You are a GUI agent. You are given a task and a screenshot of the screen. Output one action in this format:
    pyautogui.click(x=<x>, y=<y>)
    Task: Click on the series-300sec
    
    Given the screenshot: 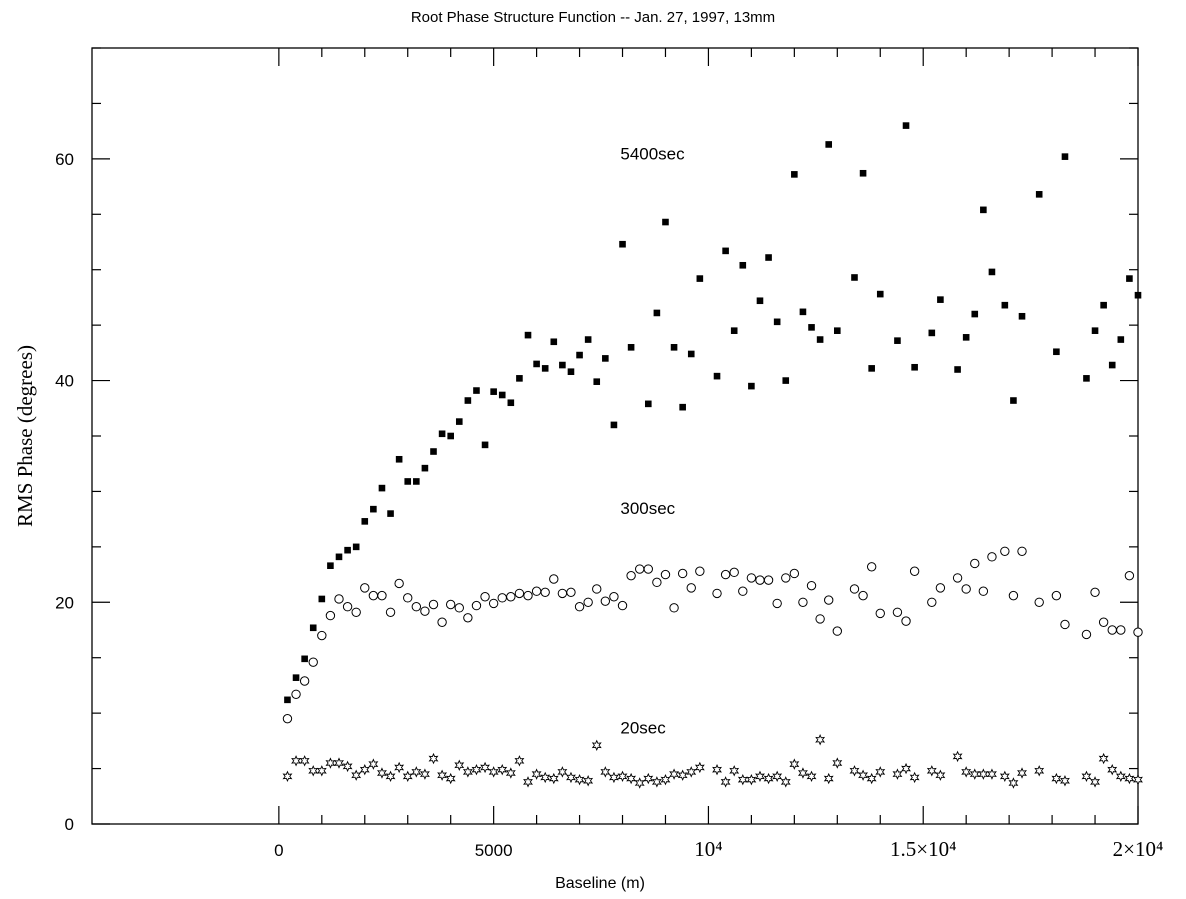 What is the action you would take?
    pyautogui.click(x=712, y=635)
    